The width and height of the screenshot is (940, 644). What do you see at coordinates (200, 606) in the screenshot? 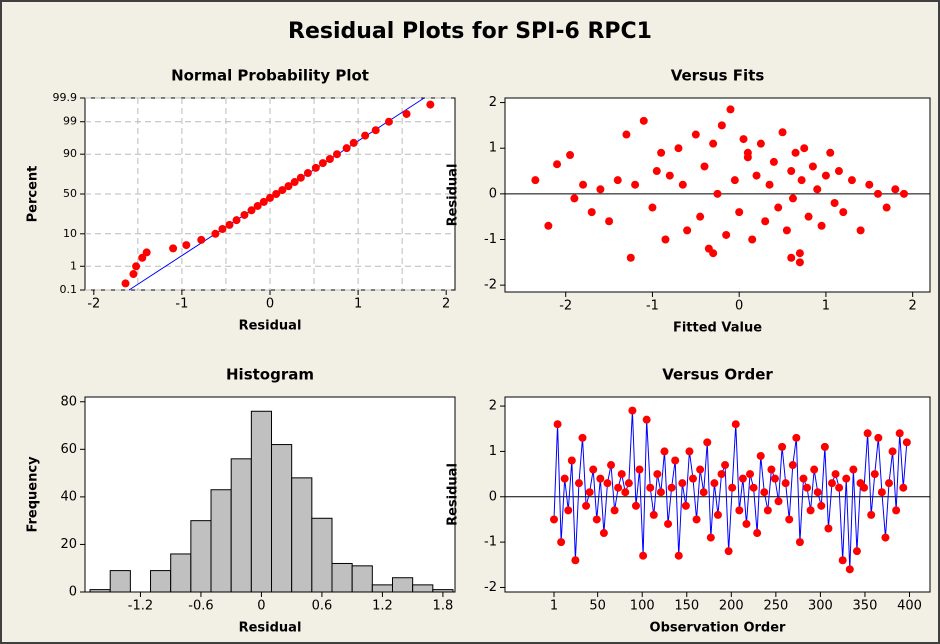
I see `x-tick-label: -0.6` at bounding box center [200, 606].